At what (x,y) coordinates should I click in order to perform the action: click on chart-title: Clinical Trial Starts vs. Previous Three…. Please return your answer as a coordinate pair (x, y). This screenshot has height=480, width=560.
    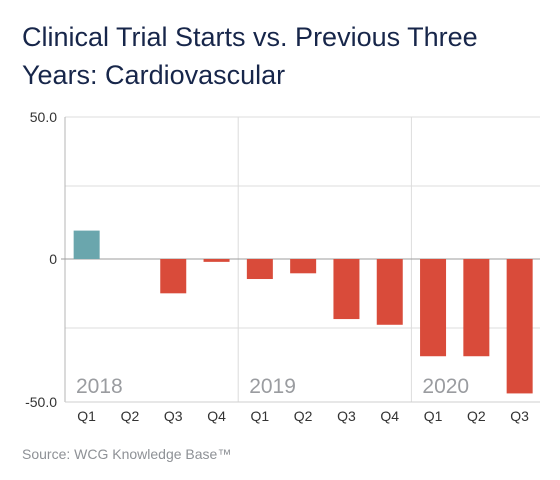
    Looking at the image, I should click on (250, 56).